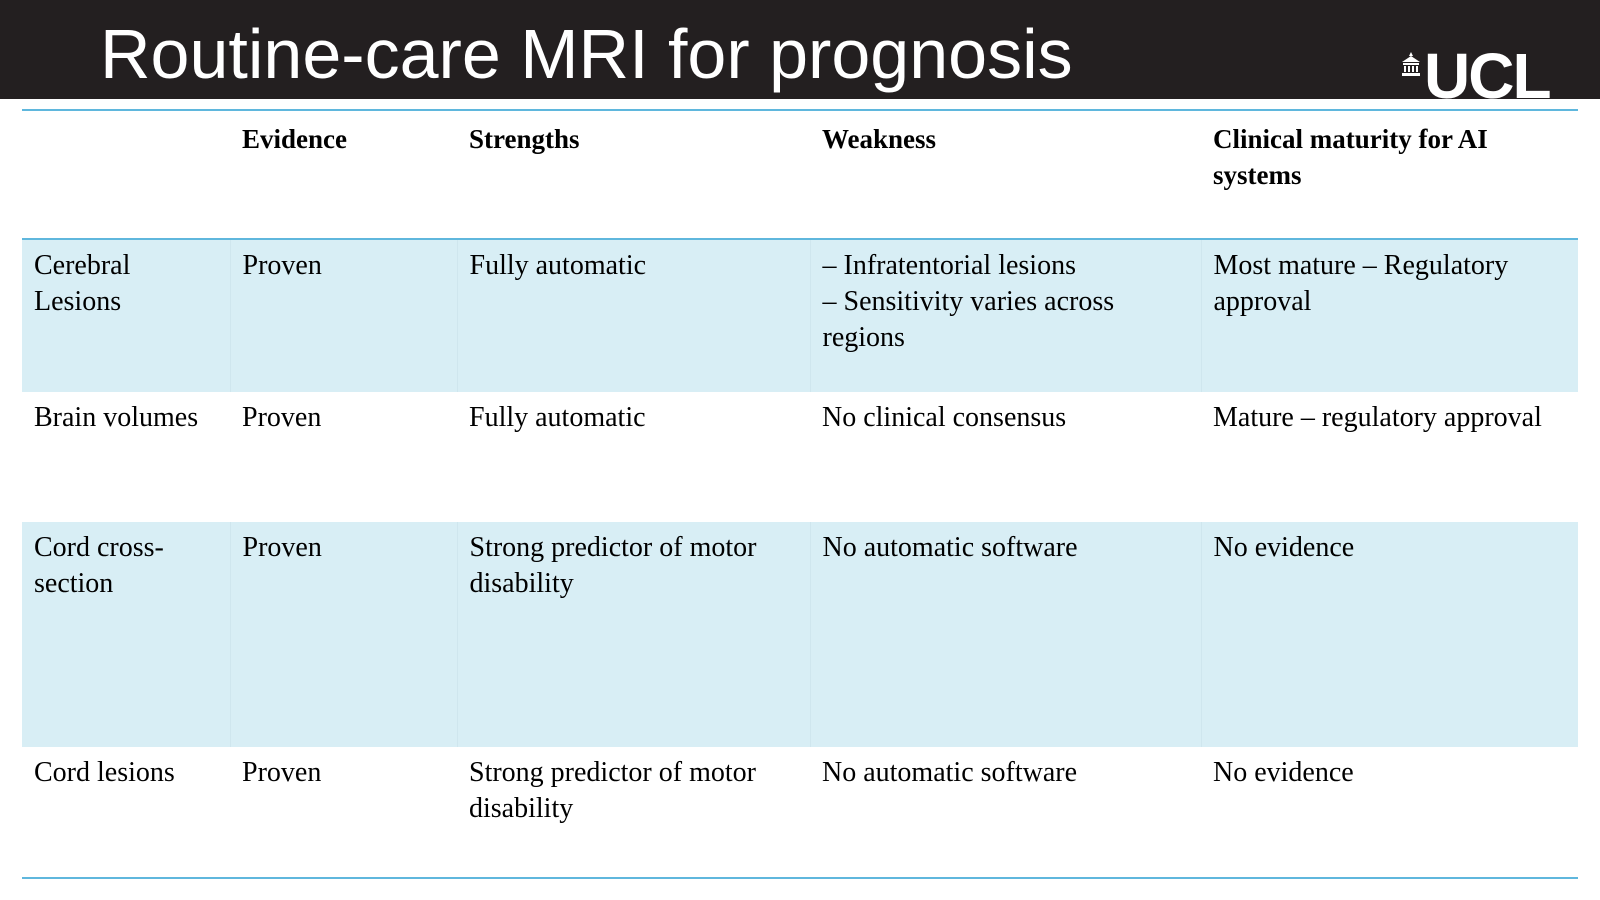 Image resolution: width=1600 pixels, height=900 pixels. What do you see at coordinates (524, 139) in the screenshot?
I see `header-cell-strengths: Strengths` at bounding box center [524, 139].